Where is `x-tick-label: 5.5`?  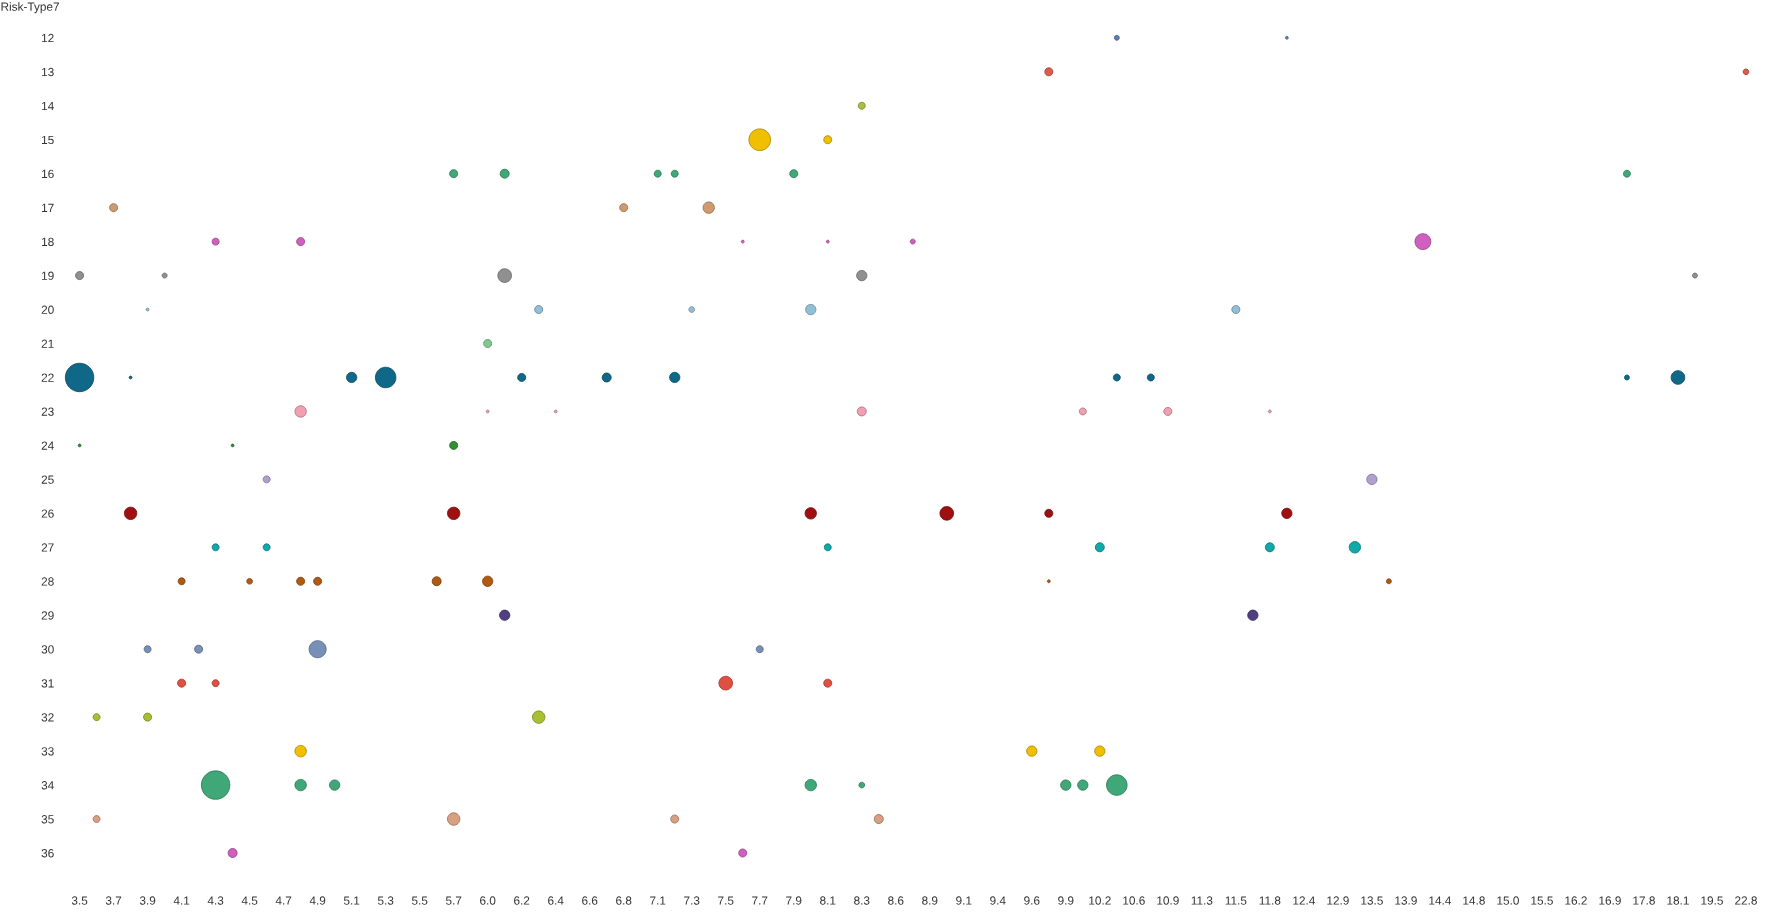 x-tick-label: 5.5 is located at coordinates (419, 900).